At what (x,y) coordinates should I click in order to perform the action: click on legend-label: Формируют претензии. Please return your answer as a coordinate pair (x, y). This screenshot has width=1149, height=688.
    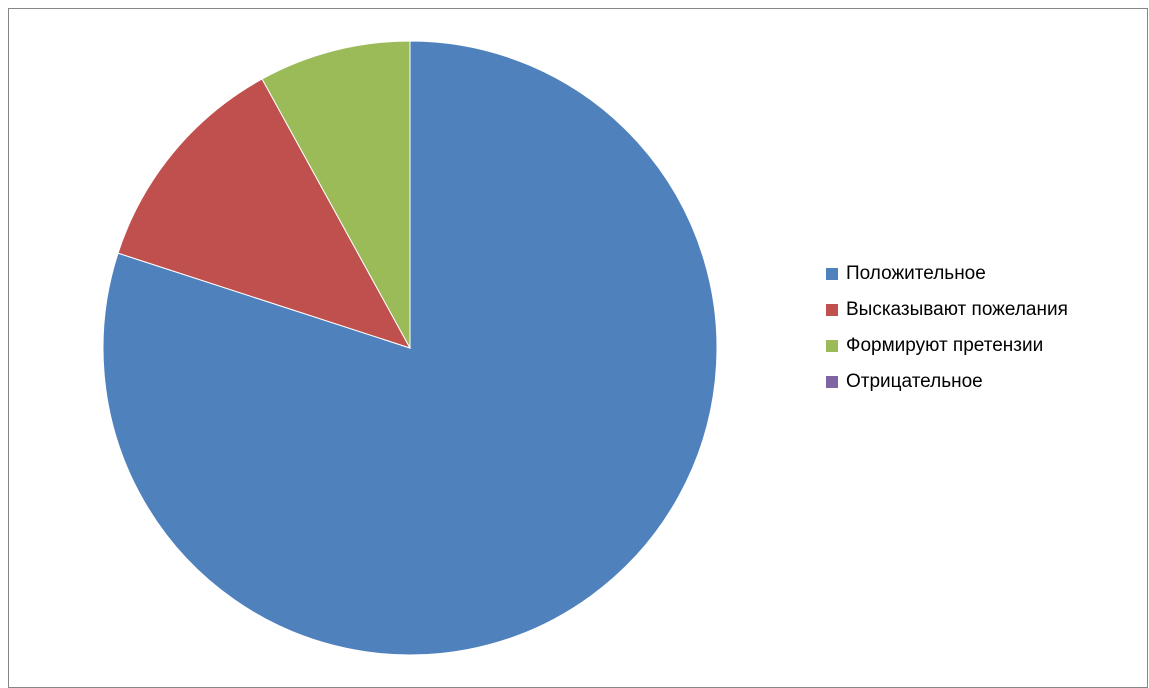
    Looking at the image, I should click on (945, 345).